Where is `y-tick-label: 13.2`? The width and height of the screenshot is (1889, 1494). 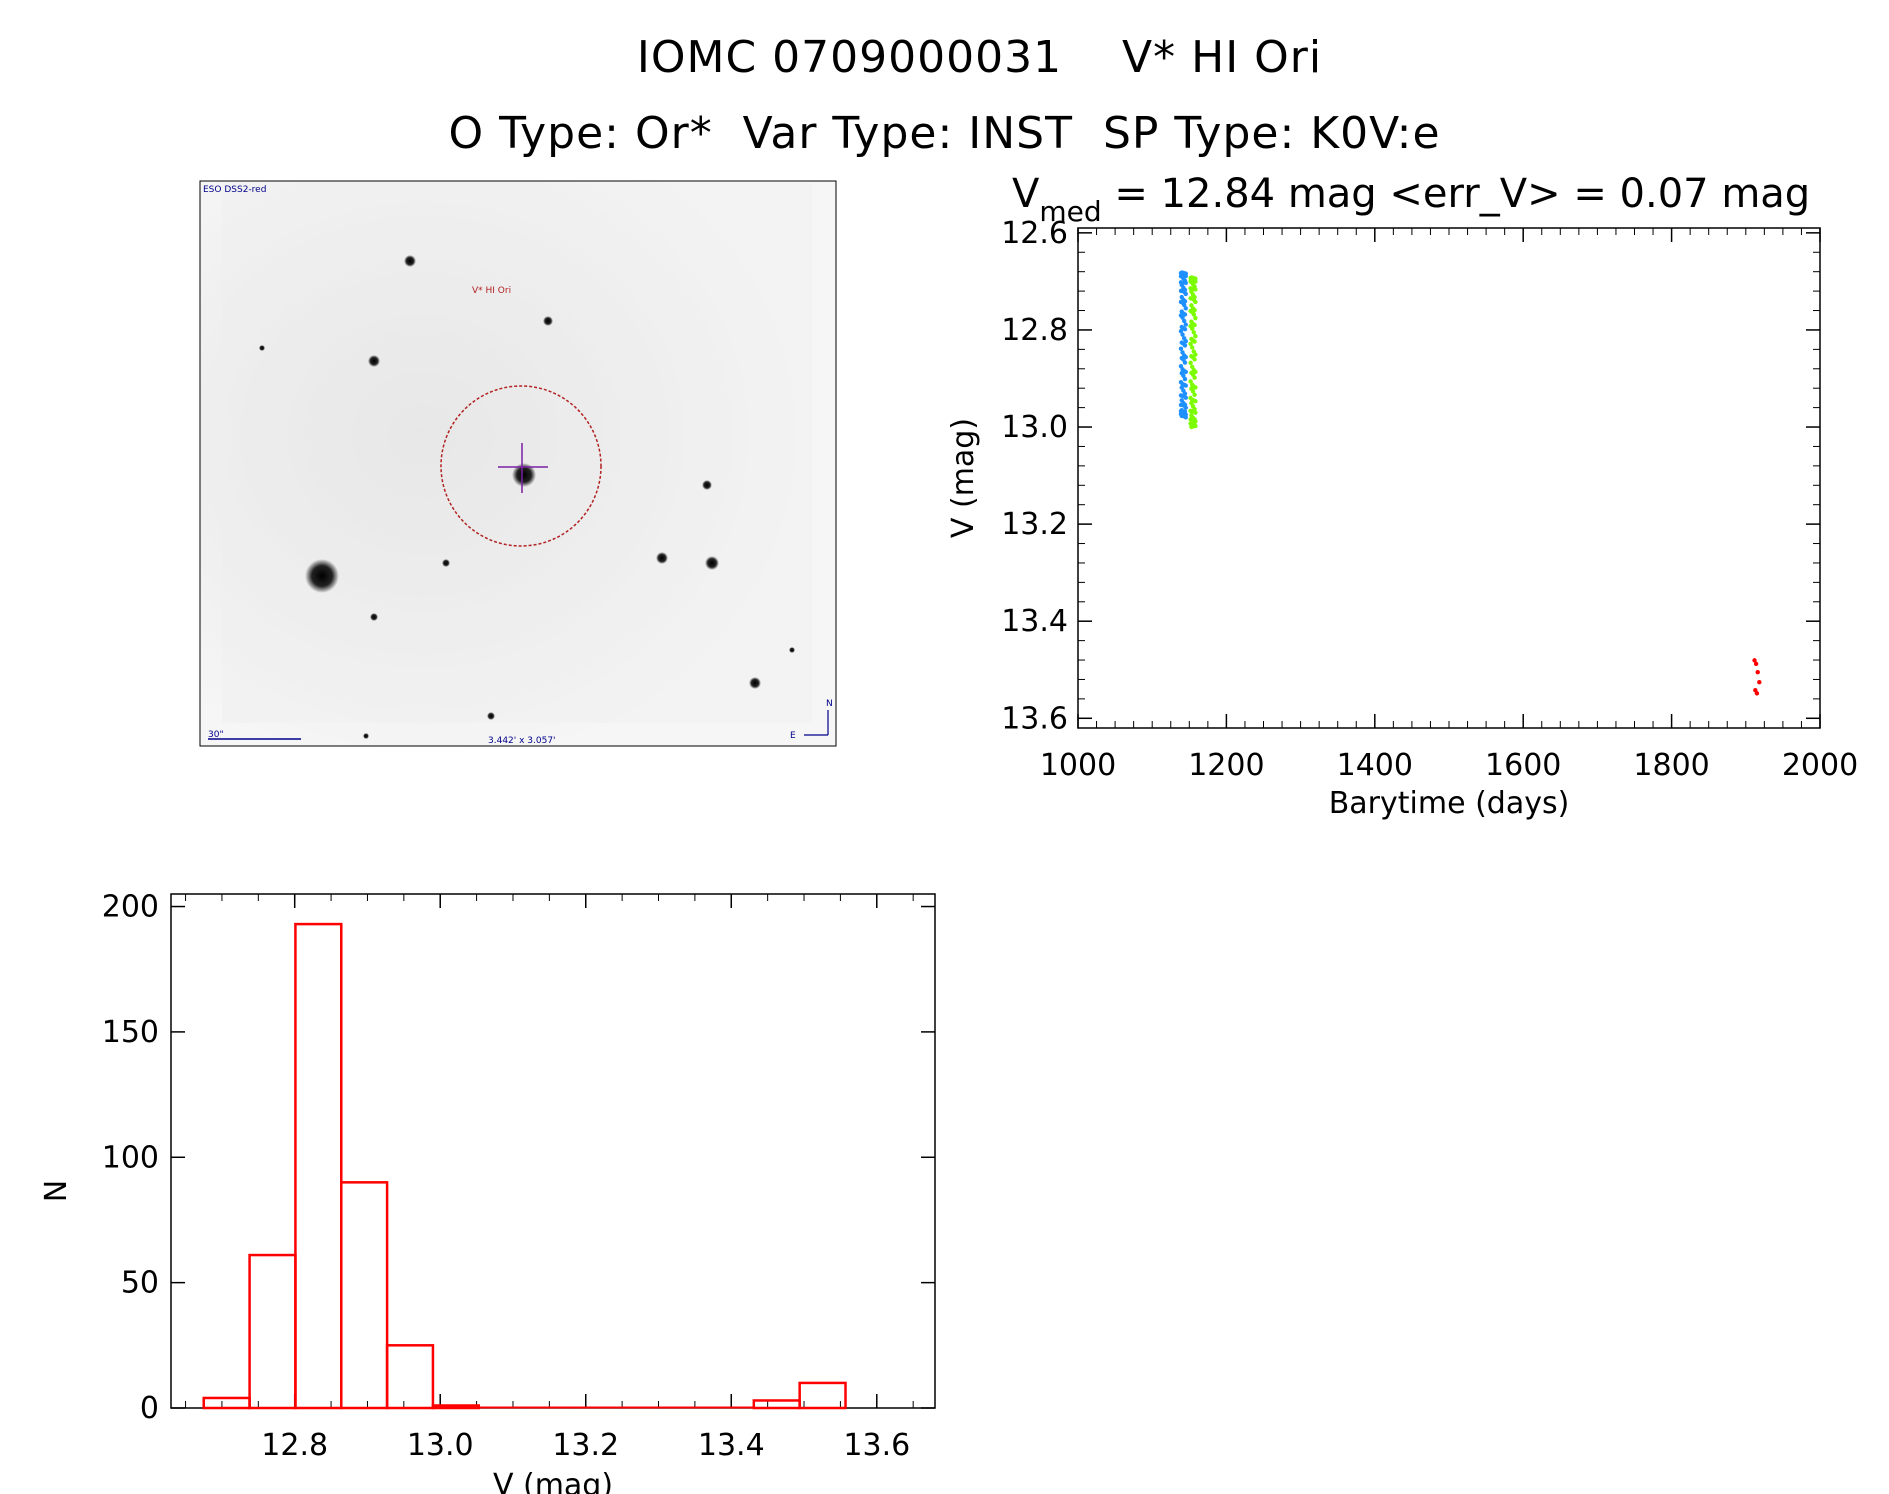
y-tick-label: 13.2 is located at coordinates (1034, 524).